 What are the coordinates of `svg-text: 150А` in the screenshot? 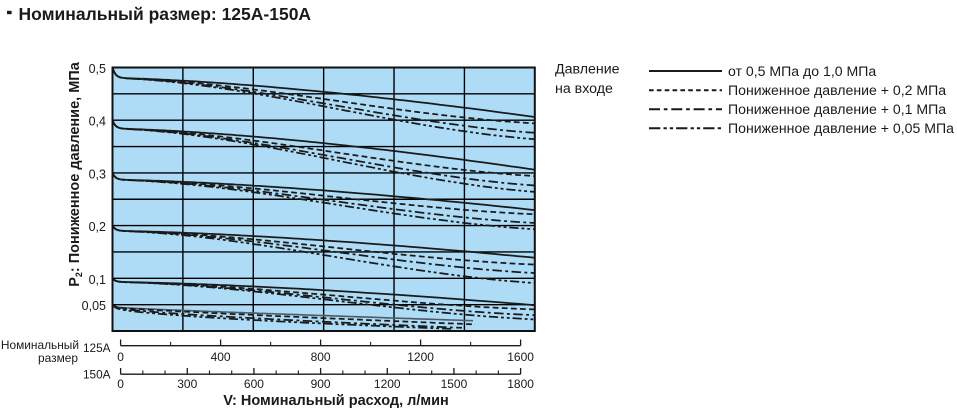 It's located at (97, 375).